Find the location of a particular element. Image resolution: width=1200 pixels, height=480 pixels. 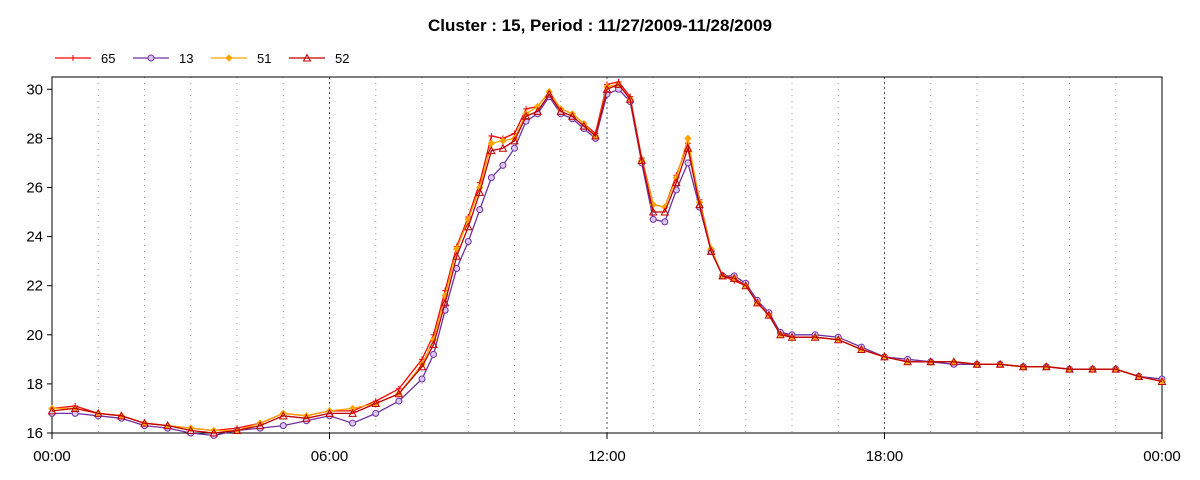

y-tick-label: 18 is located at coordinates (34, 384).